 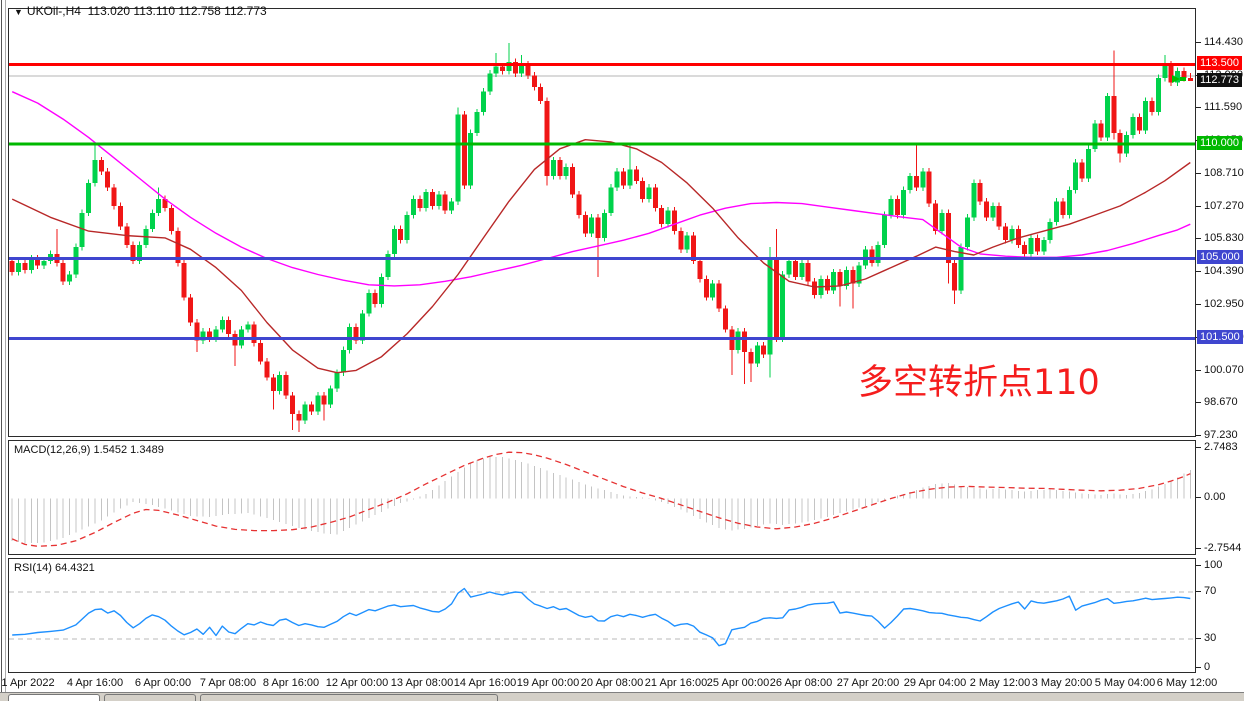 What do you see at coordinates (53, 11) in the screenshot?
I see `symbol-period-label: UKOil-,H4` at bounding box center [53, 11].